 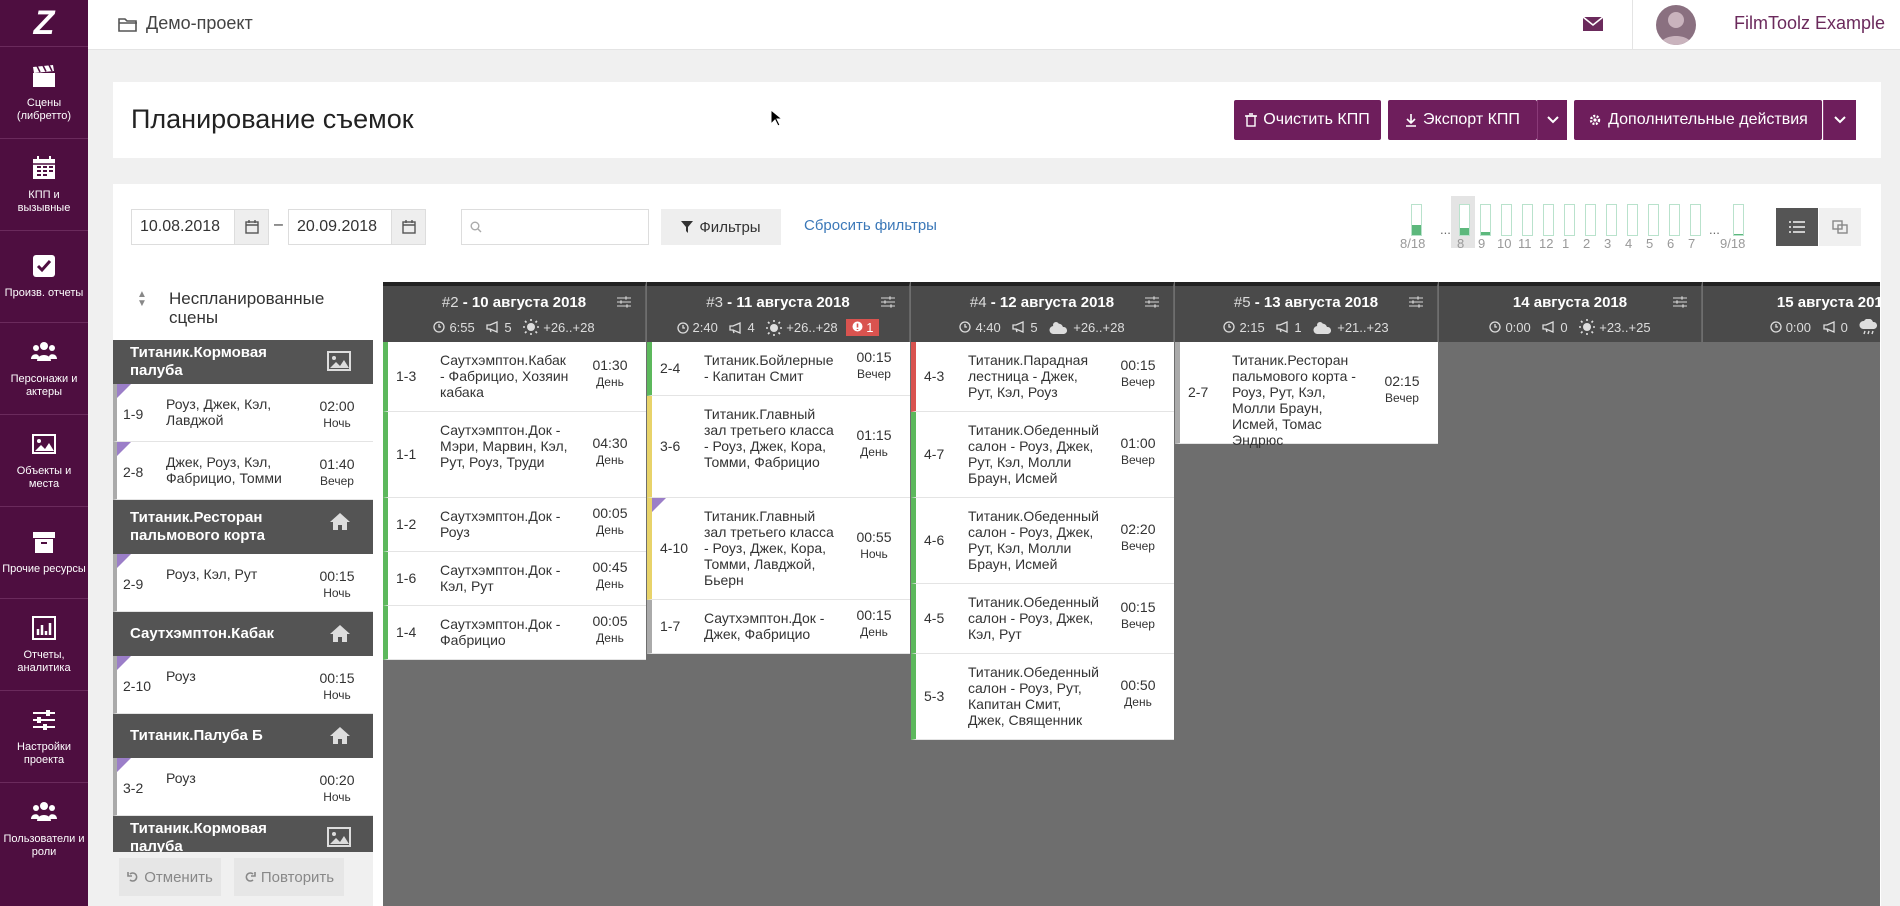 What do you see at coordinates (1570, 312) in the screenshot?
I see `day-header: 14 августа 2018 0:00 0 +23..+25` at bounding box center [1570, 312].